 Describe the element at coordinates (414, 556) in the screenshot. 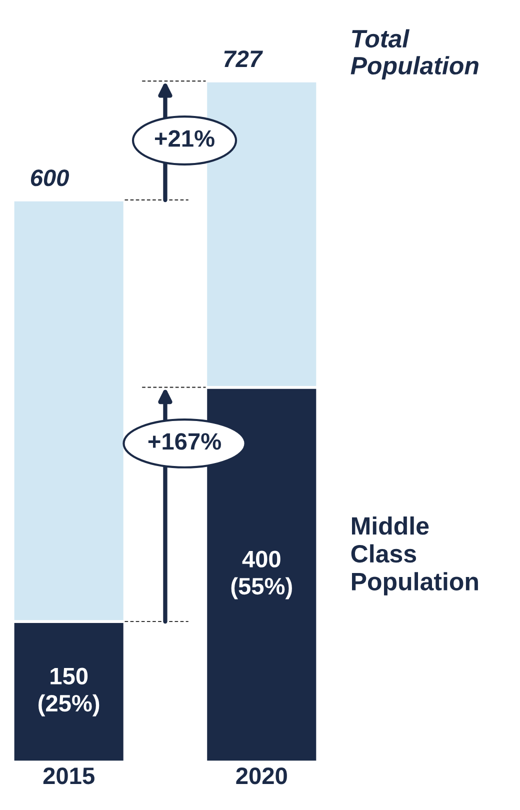

I see `series-label: Middle Class Population` at that location.